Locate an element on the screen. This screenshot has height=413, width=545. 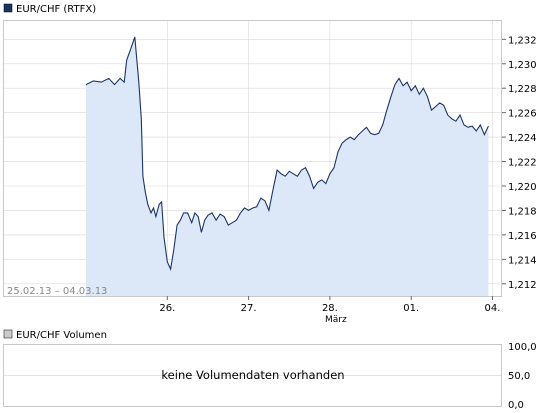
volume-plot-frame is located at coordinates (252, 375).